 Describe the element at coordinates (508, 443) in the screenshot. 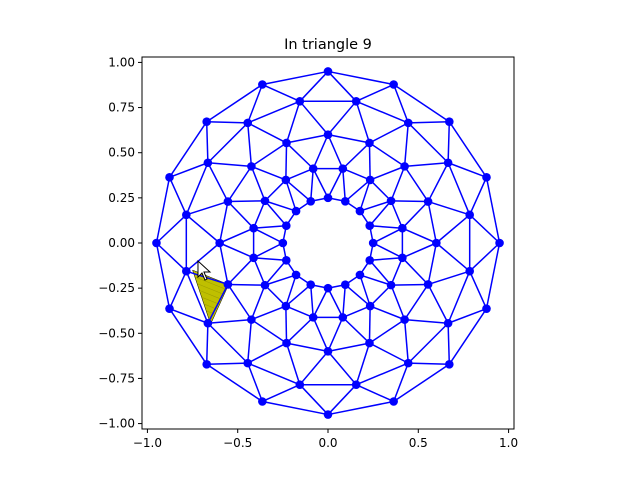

I see `x-tick-label: 1.0` at that location.